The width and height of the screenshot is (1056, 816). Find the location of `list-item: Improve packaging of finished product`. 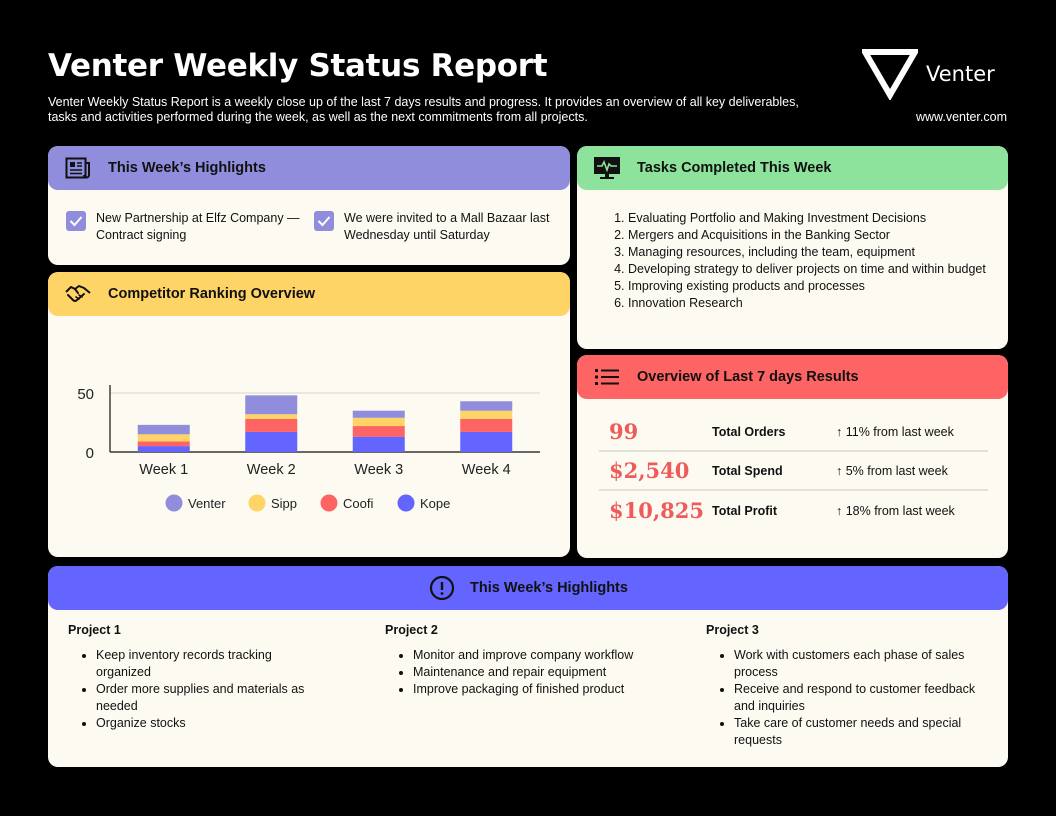

list-item: Improve packaging of finished product is located at coordinates (544, 689).